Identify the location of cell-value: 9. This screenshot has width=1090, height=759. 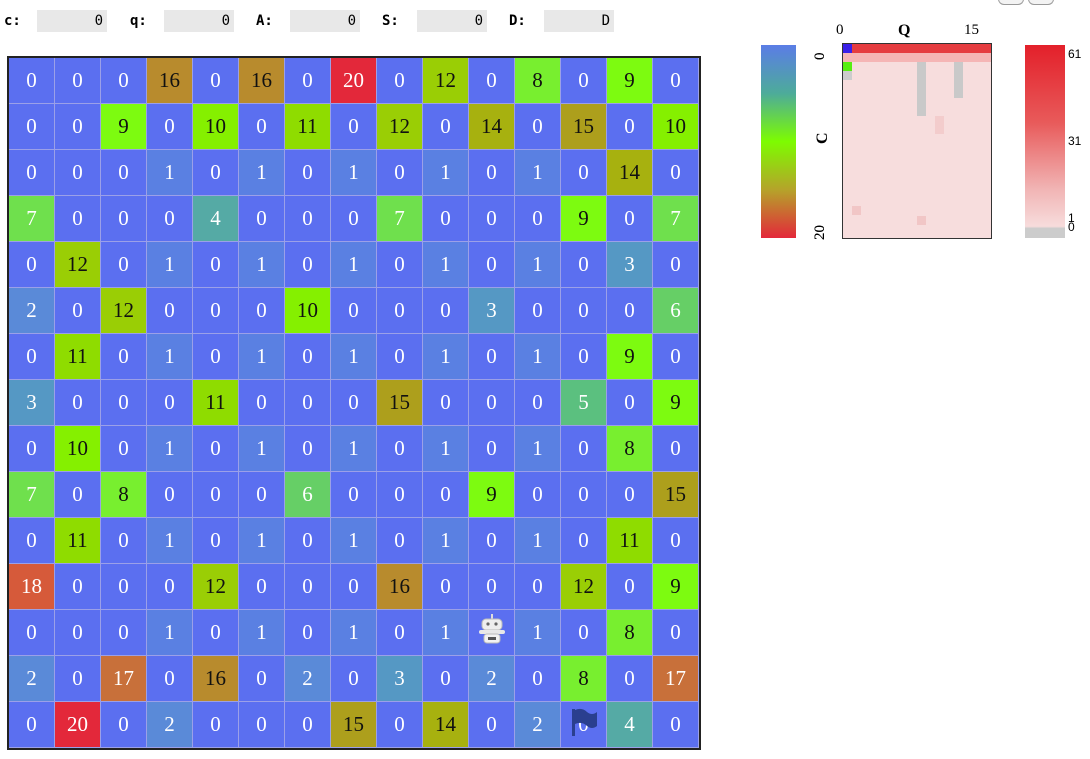
(123, 126).